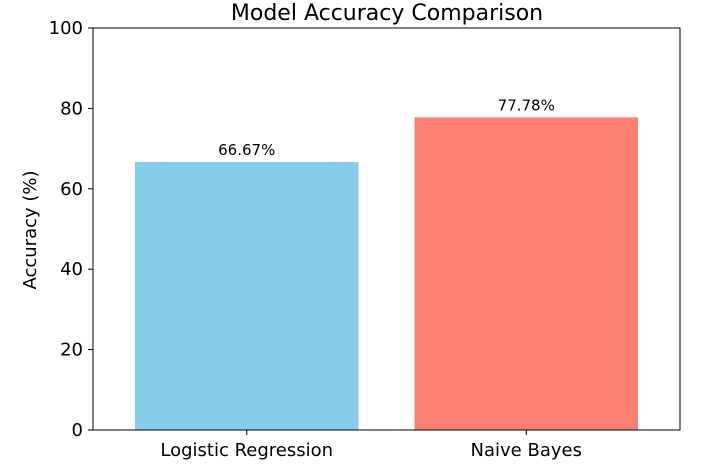 This screenshot has height=475, width=709. I want to click on y-axis-ticks: 0 20 40 60 80 100, so click(71, 229).